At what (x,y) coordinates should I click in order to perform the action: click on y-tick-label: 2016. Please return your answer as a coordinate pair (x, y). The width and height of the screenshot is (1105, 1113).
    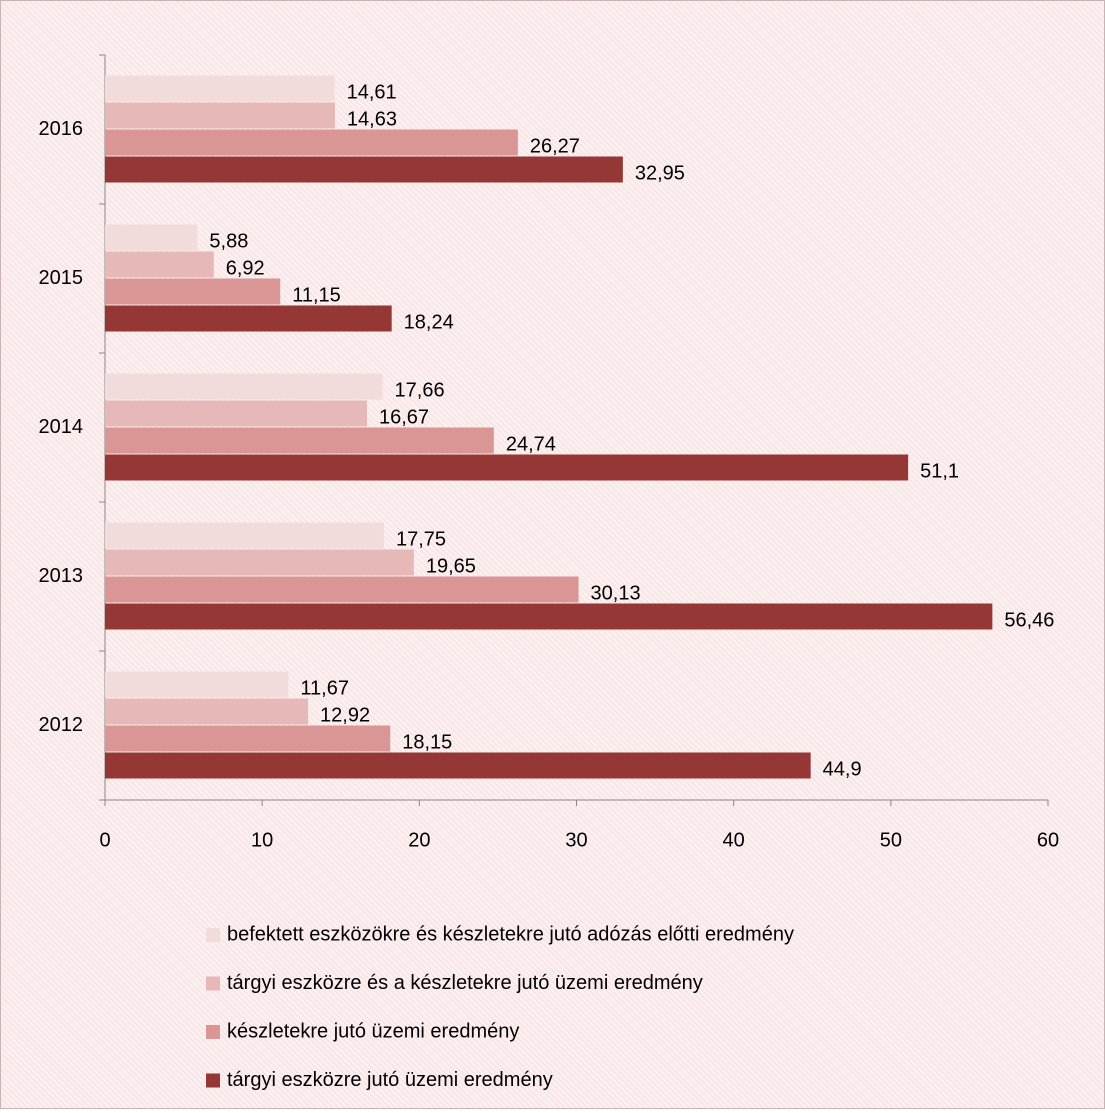
    Looking at the image, I should click on (61, 129).